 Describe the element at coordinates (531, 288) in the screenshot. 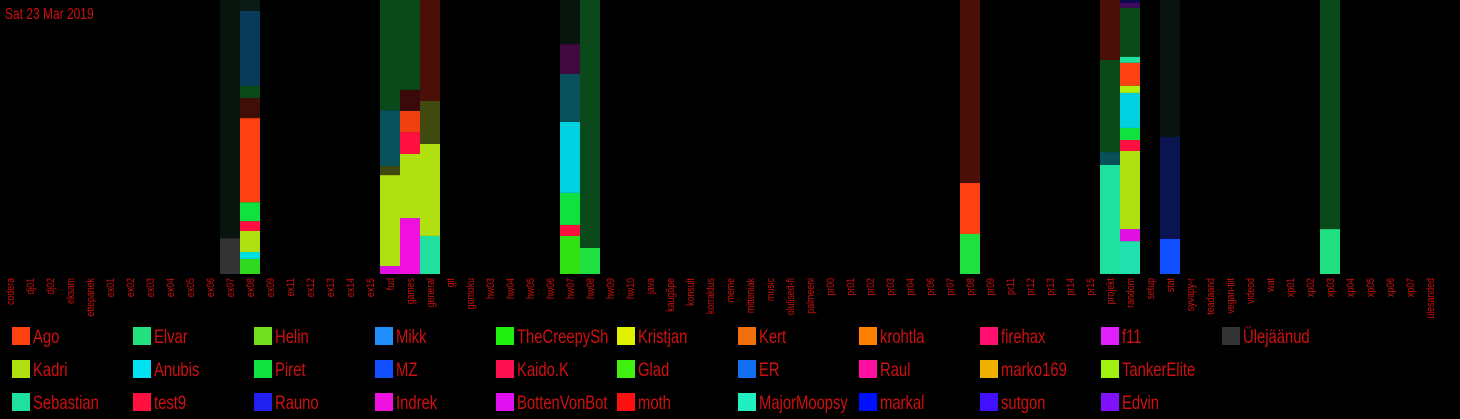

I see `x-tick-label: hw05` at that location.